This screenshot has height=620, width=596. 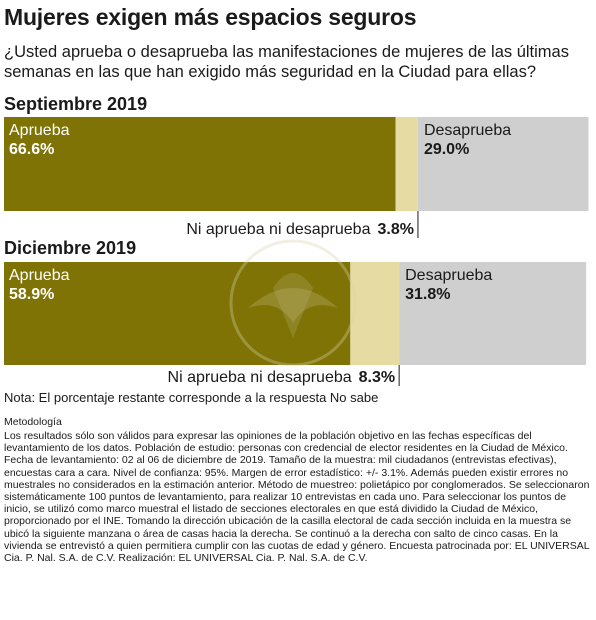 I want to click on data-label-desaprueba: 29.0%, so click(x=446, y=149).